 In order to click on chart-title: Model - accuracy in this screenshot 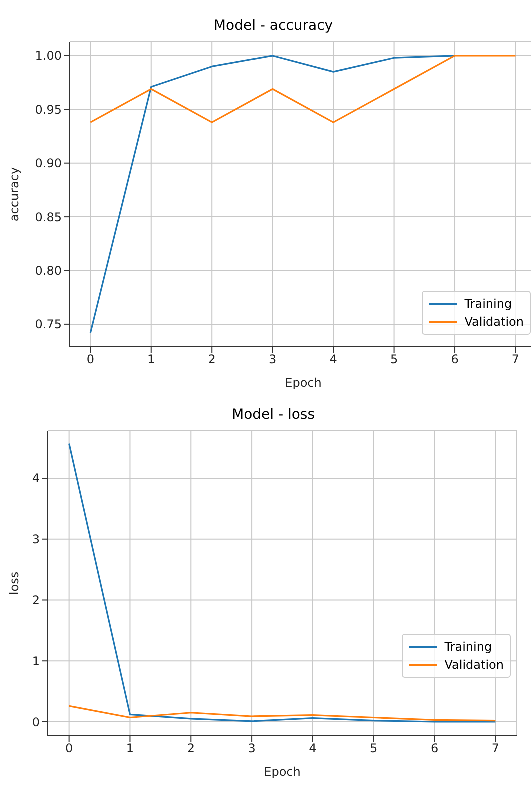, I will do `click(273, 26)`.